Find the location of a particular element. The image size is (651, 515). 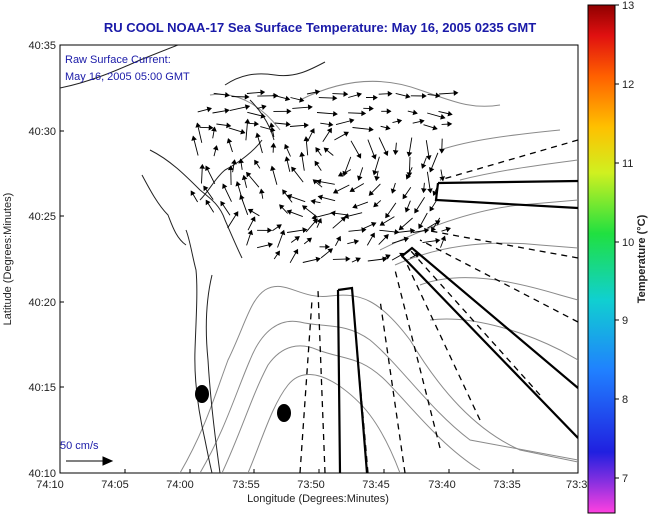

current-annotation-line1: Raw Surface Current: is located at coordinates (118, 60).